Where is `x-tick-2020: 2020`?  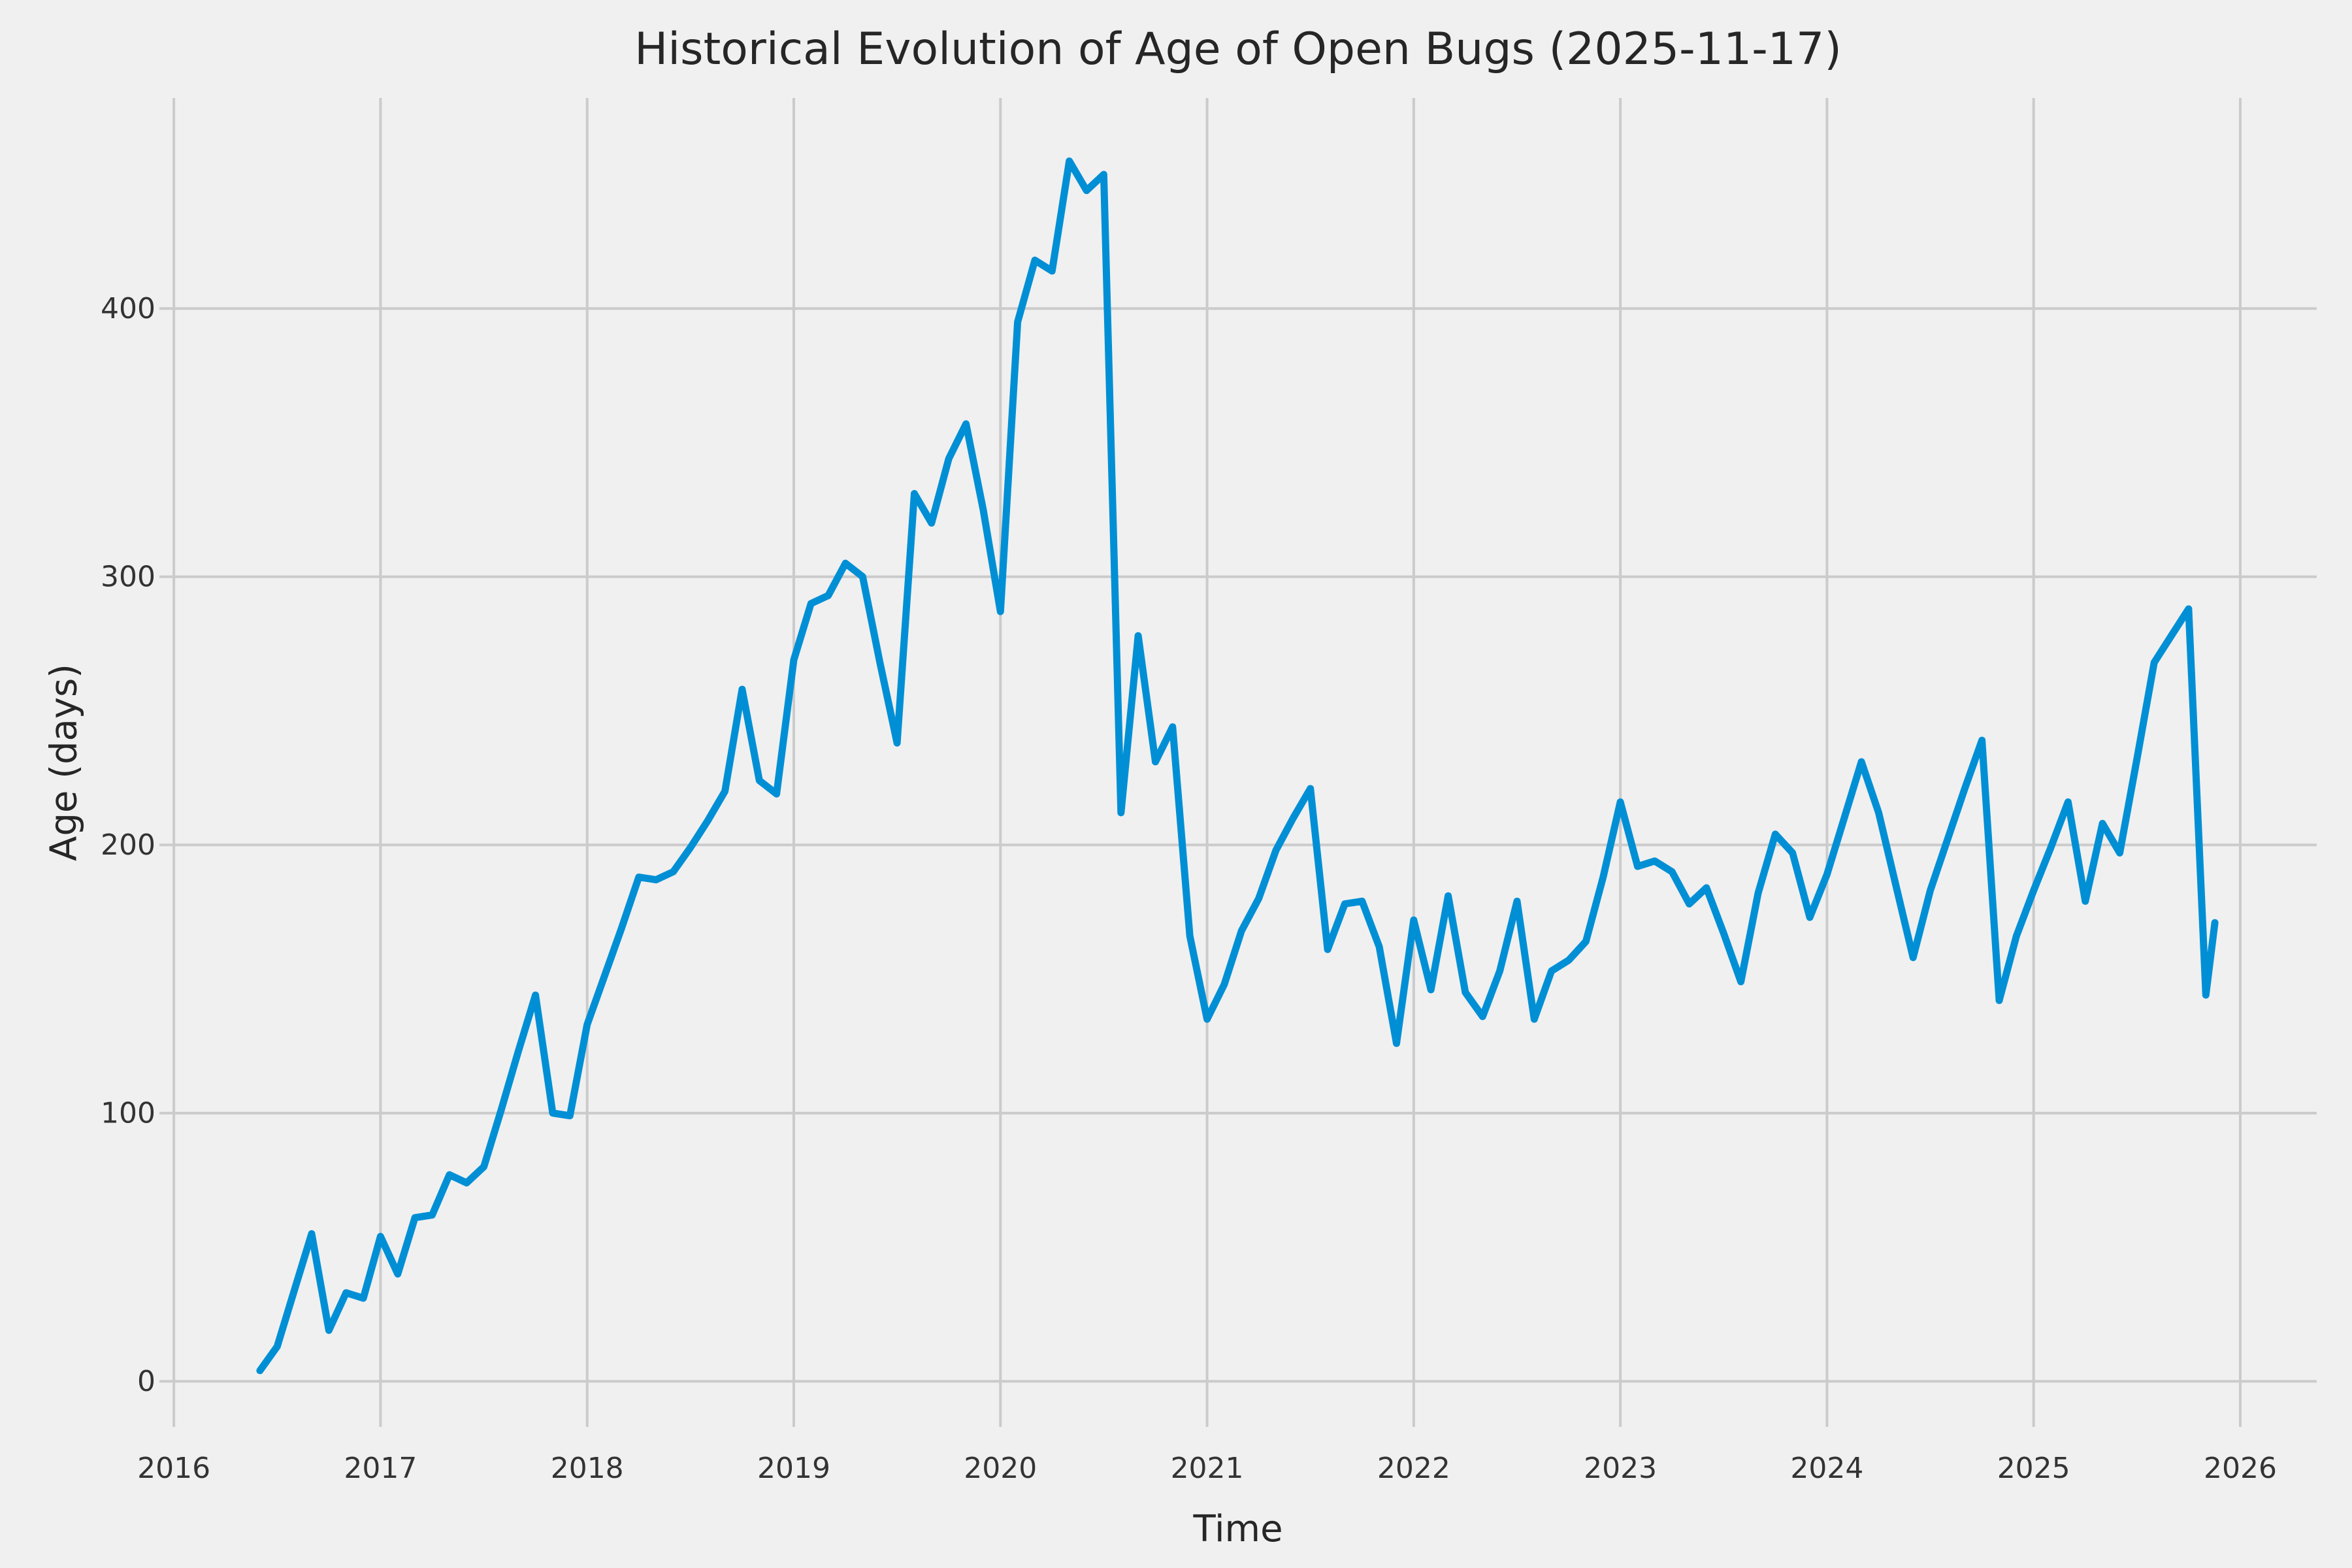 x-tick-2020: 2020 is located at coordinates (1000, 1468).